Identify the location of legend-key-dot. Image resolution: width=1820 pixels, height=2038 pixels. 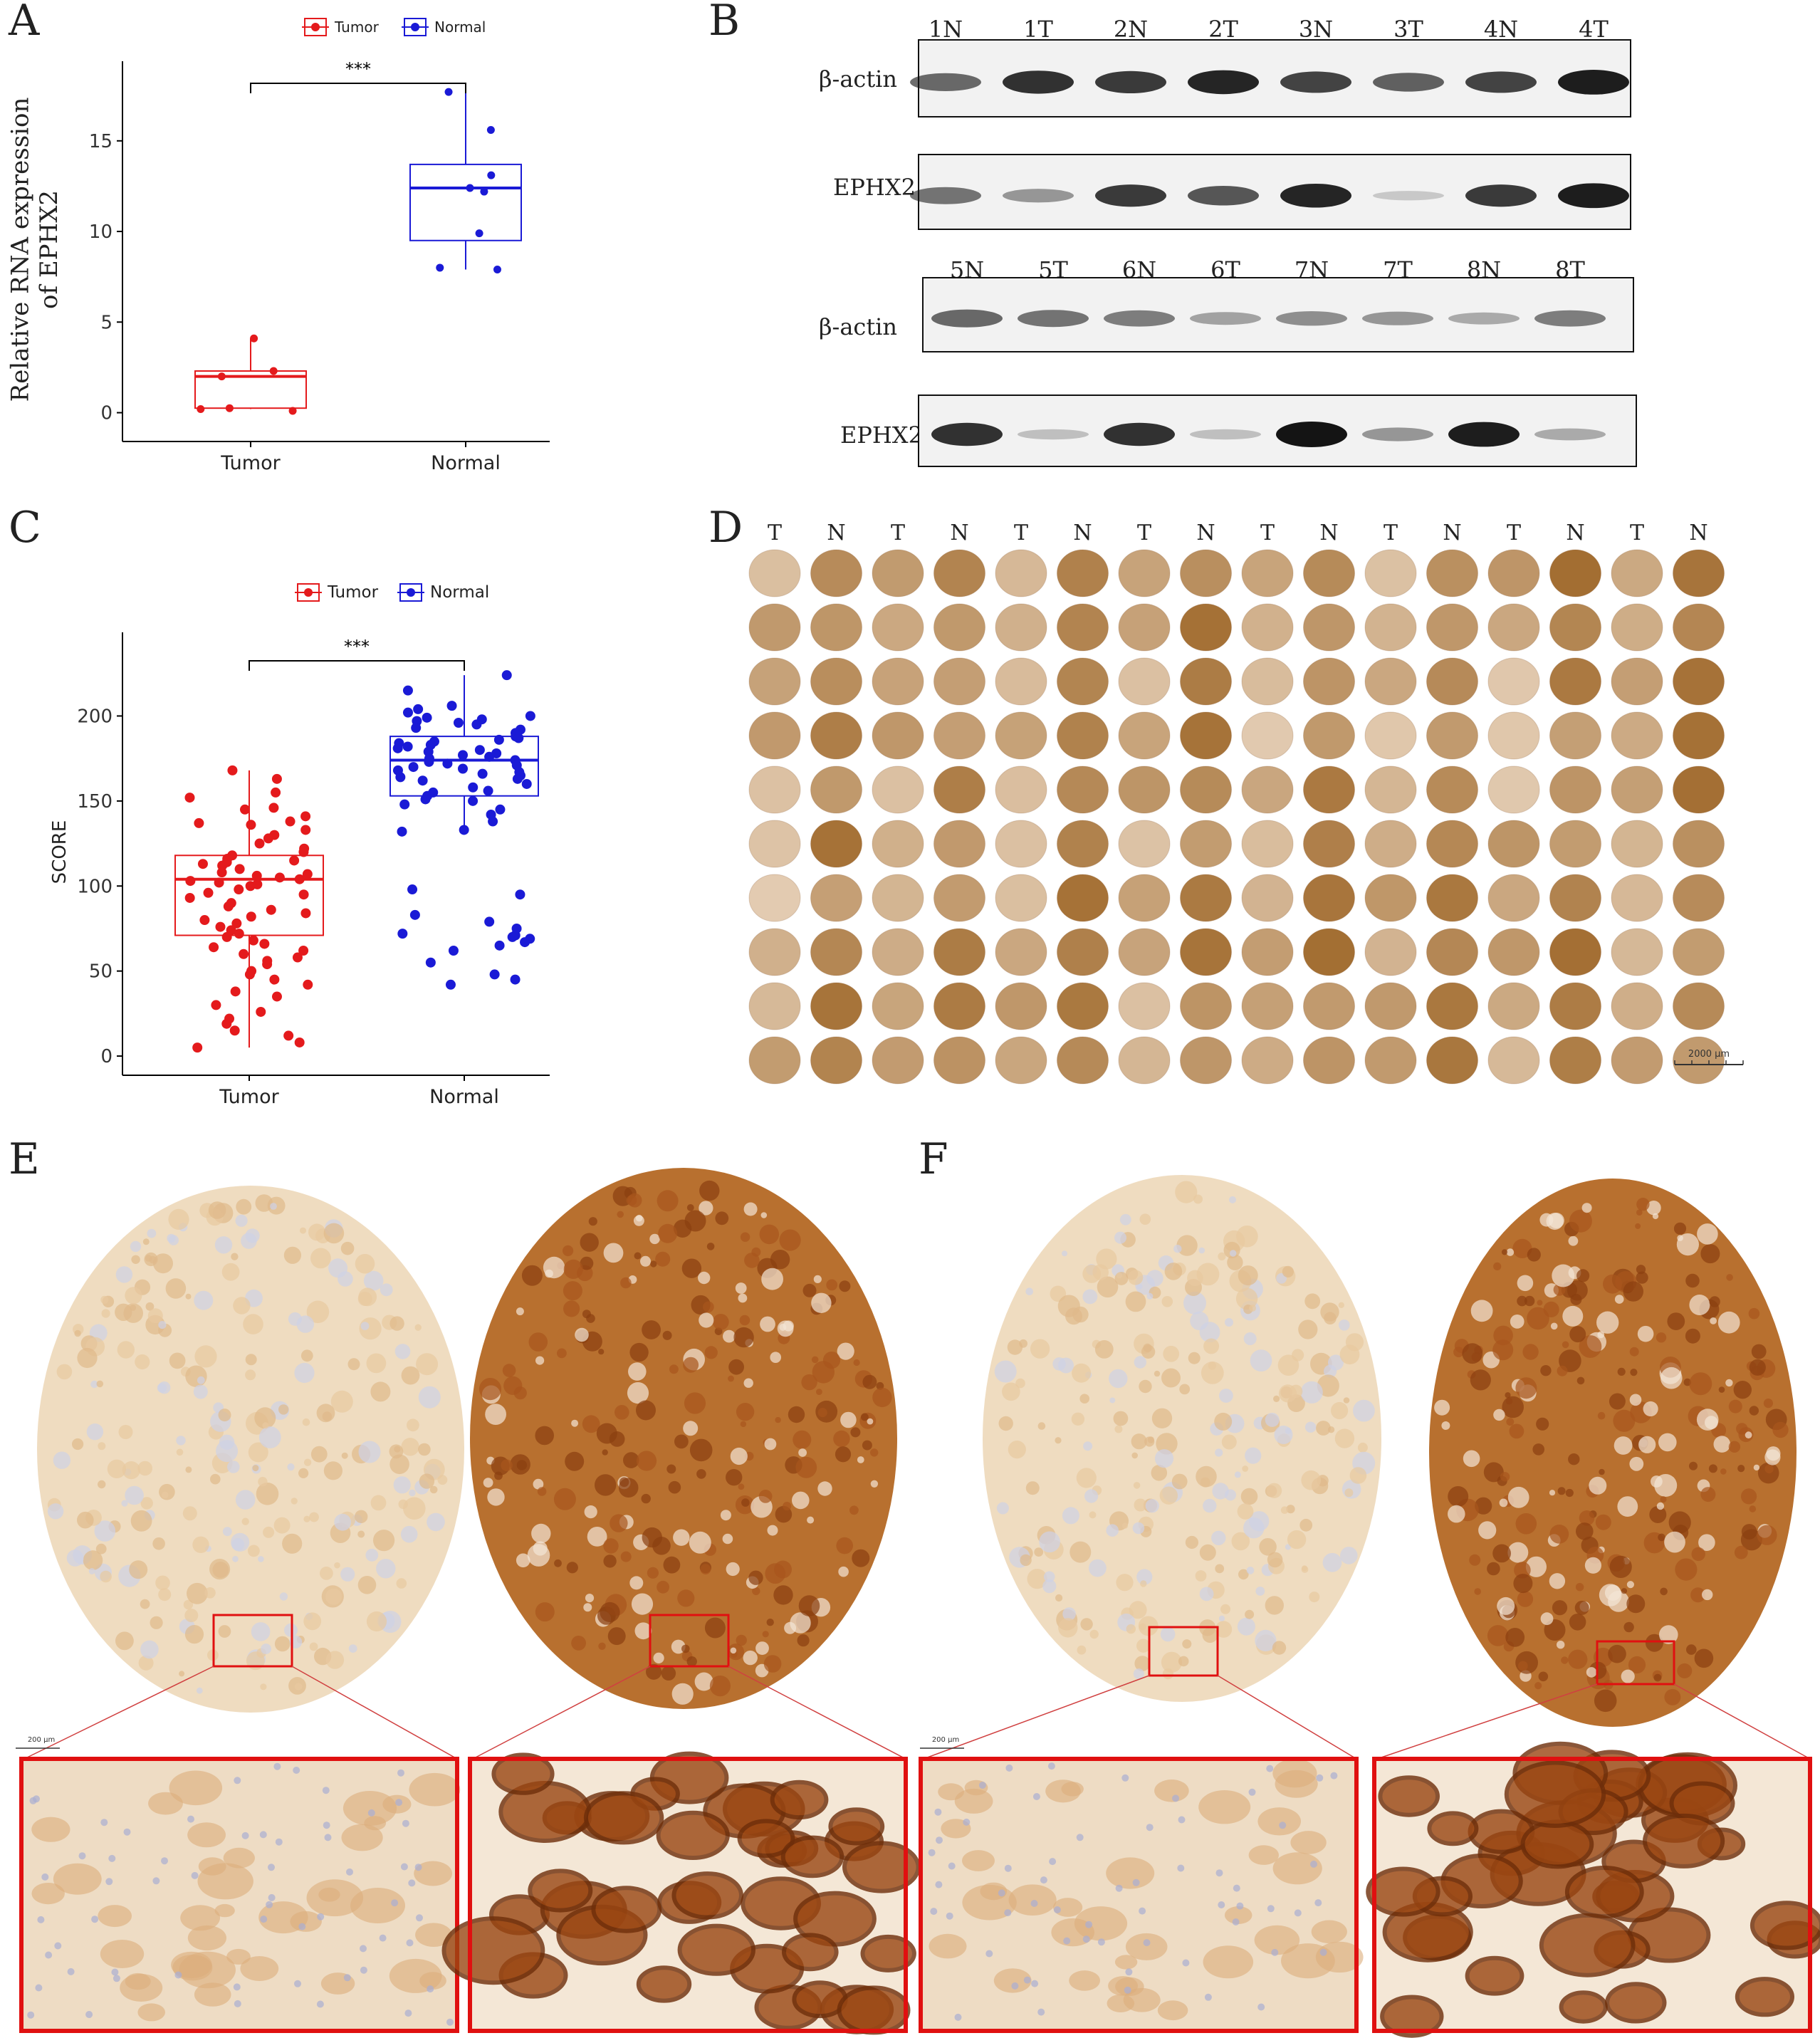
(315, 27).